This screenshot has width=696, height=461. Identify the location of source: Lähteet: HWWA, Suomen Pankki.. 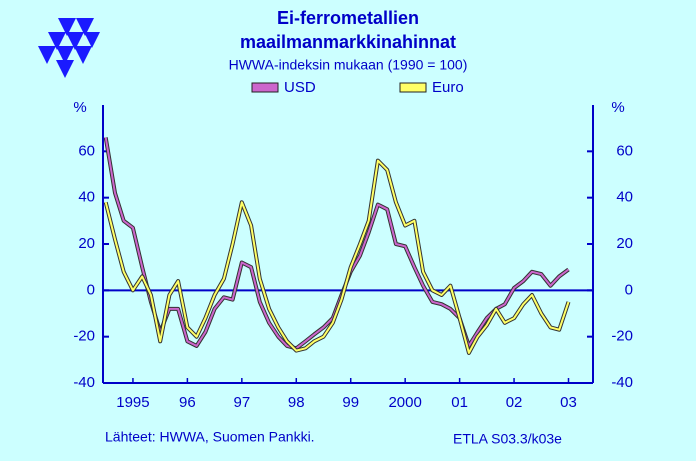
(210, 437).